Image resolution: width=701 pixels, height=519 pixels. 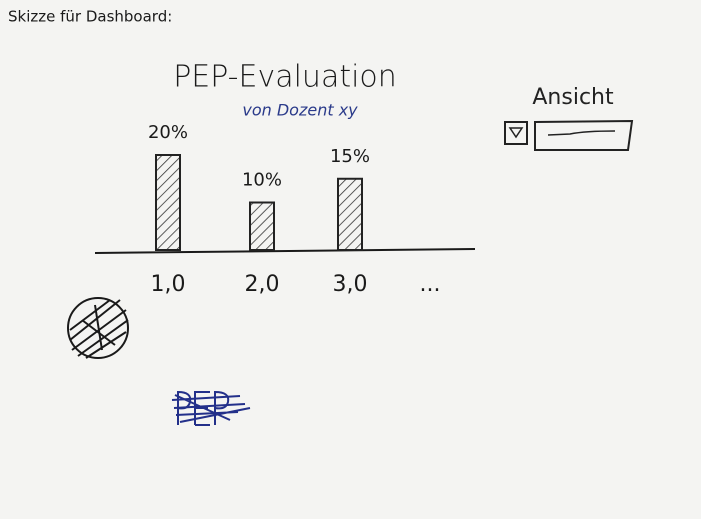 What do you see at coordinates (262, 284) in the screenshot?
I see `x-tick-label: 2,0` at bounding box center [262, 284].